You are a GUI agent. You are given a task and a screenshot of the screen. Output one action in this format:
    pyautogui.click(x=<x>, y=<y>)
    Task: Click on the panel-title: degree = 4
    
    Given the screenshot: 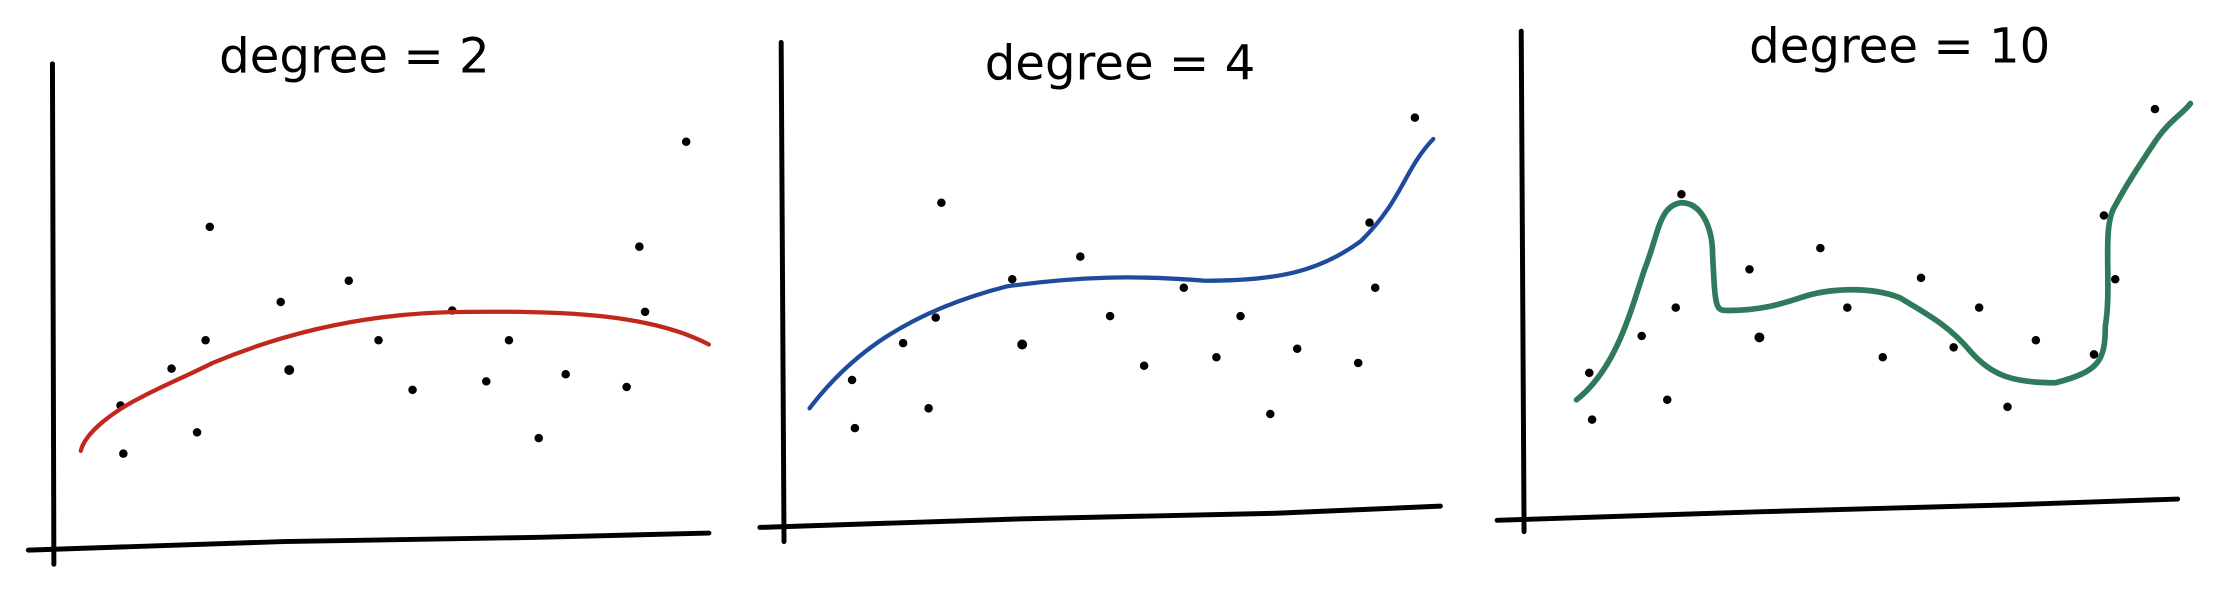 What is the action you would take?
    pyautogui.click(x=1120, y=64)
    